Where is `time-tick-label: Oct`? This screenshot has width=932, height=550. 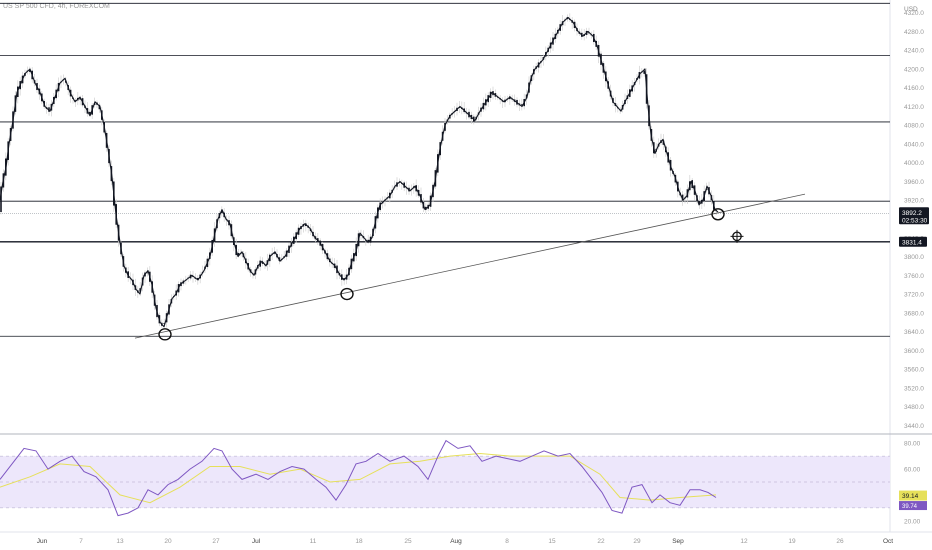
time-tick-label: Oct is located at coordinates (888, 541).